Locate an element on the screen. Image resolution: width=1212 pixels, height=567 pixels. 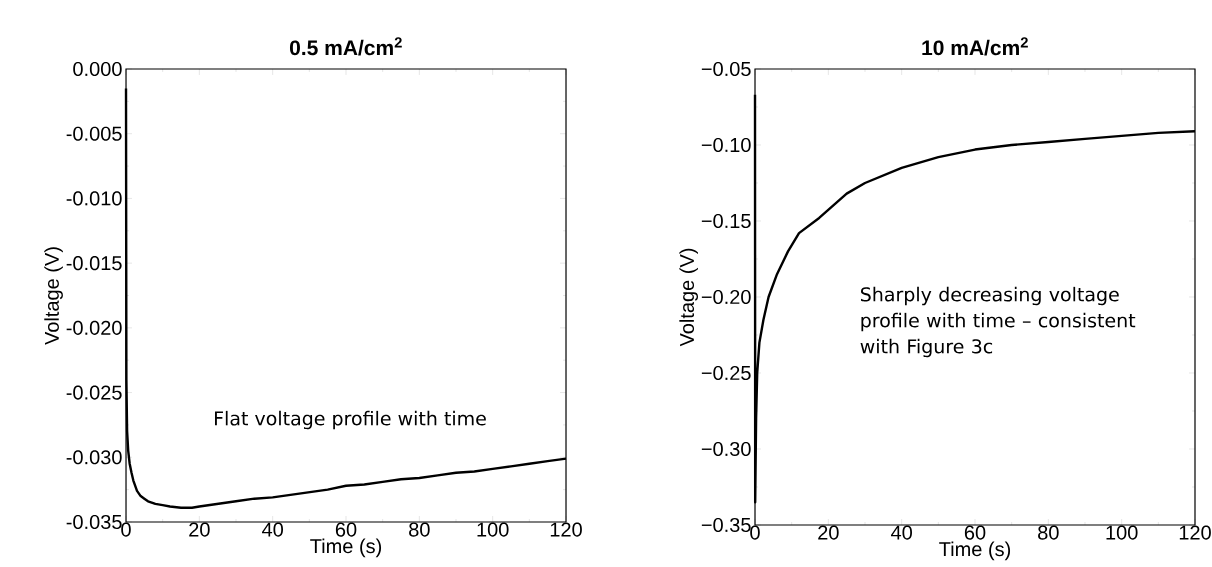
y-tick-label: -0.015 is located at coordinates (94, 263).